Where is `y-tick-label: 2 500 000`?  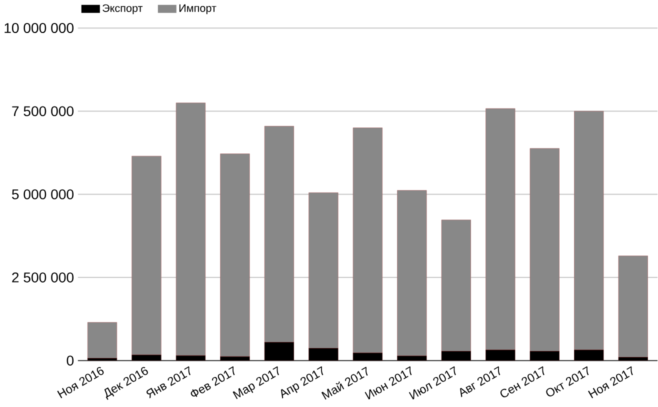 y-tick-label: 2 500 000 is located at coordinates (43, 277).